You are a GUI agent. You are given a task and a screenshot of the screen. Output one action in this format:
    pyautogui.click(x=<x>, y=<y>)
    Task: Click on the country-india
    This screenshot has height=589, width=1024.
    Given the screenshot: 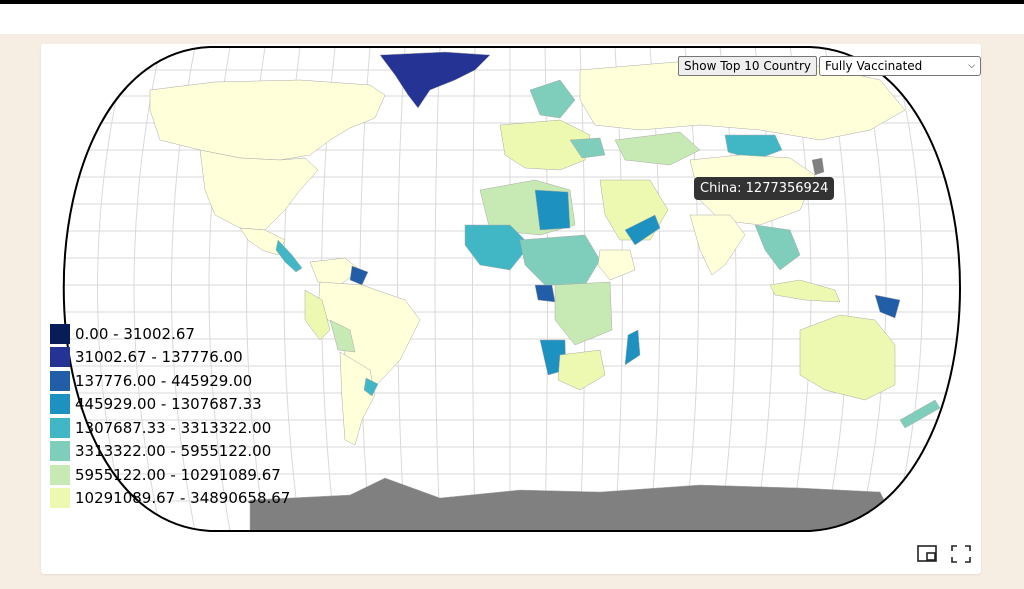 What is the action you would take?
    pyautogui.click(x=717, y=245)
    